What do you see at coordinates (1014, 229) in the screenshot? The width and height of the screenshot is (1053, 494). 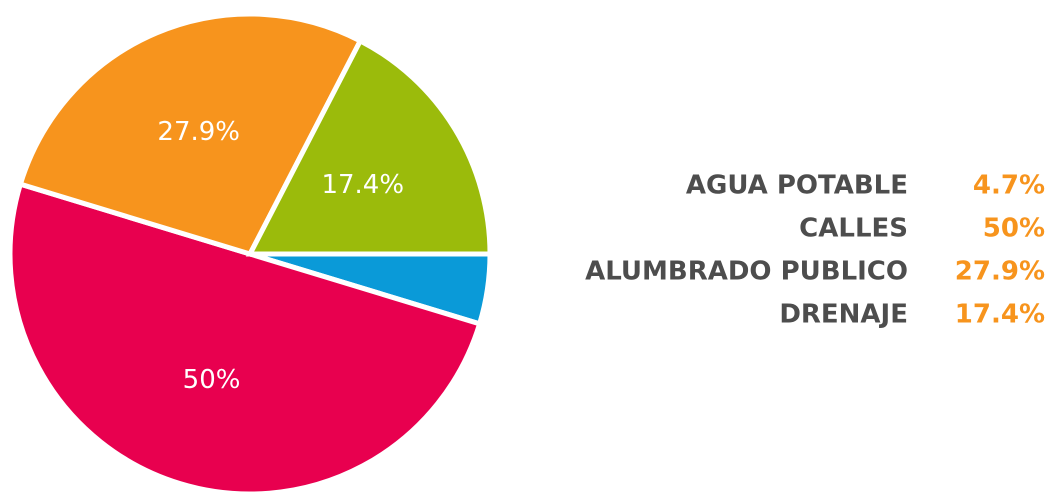 I see `legend-value: 50%` at bounding box center [1014, 229].